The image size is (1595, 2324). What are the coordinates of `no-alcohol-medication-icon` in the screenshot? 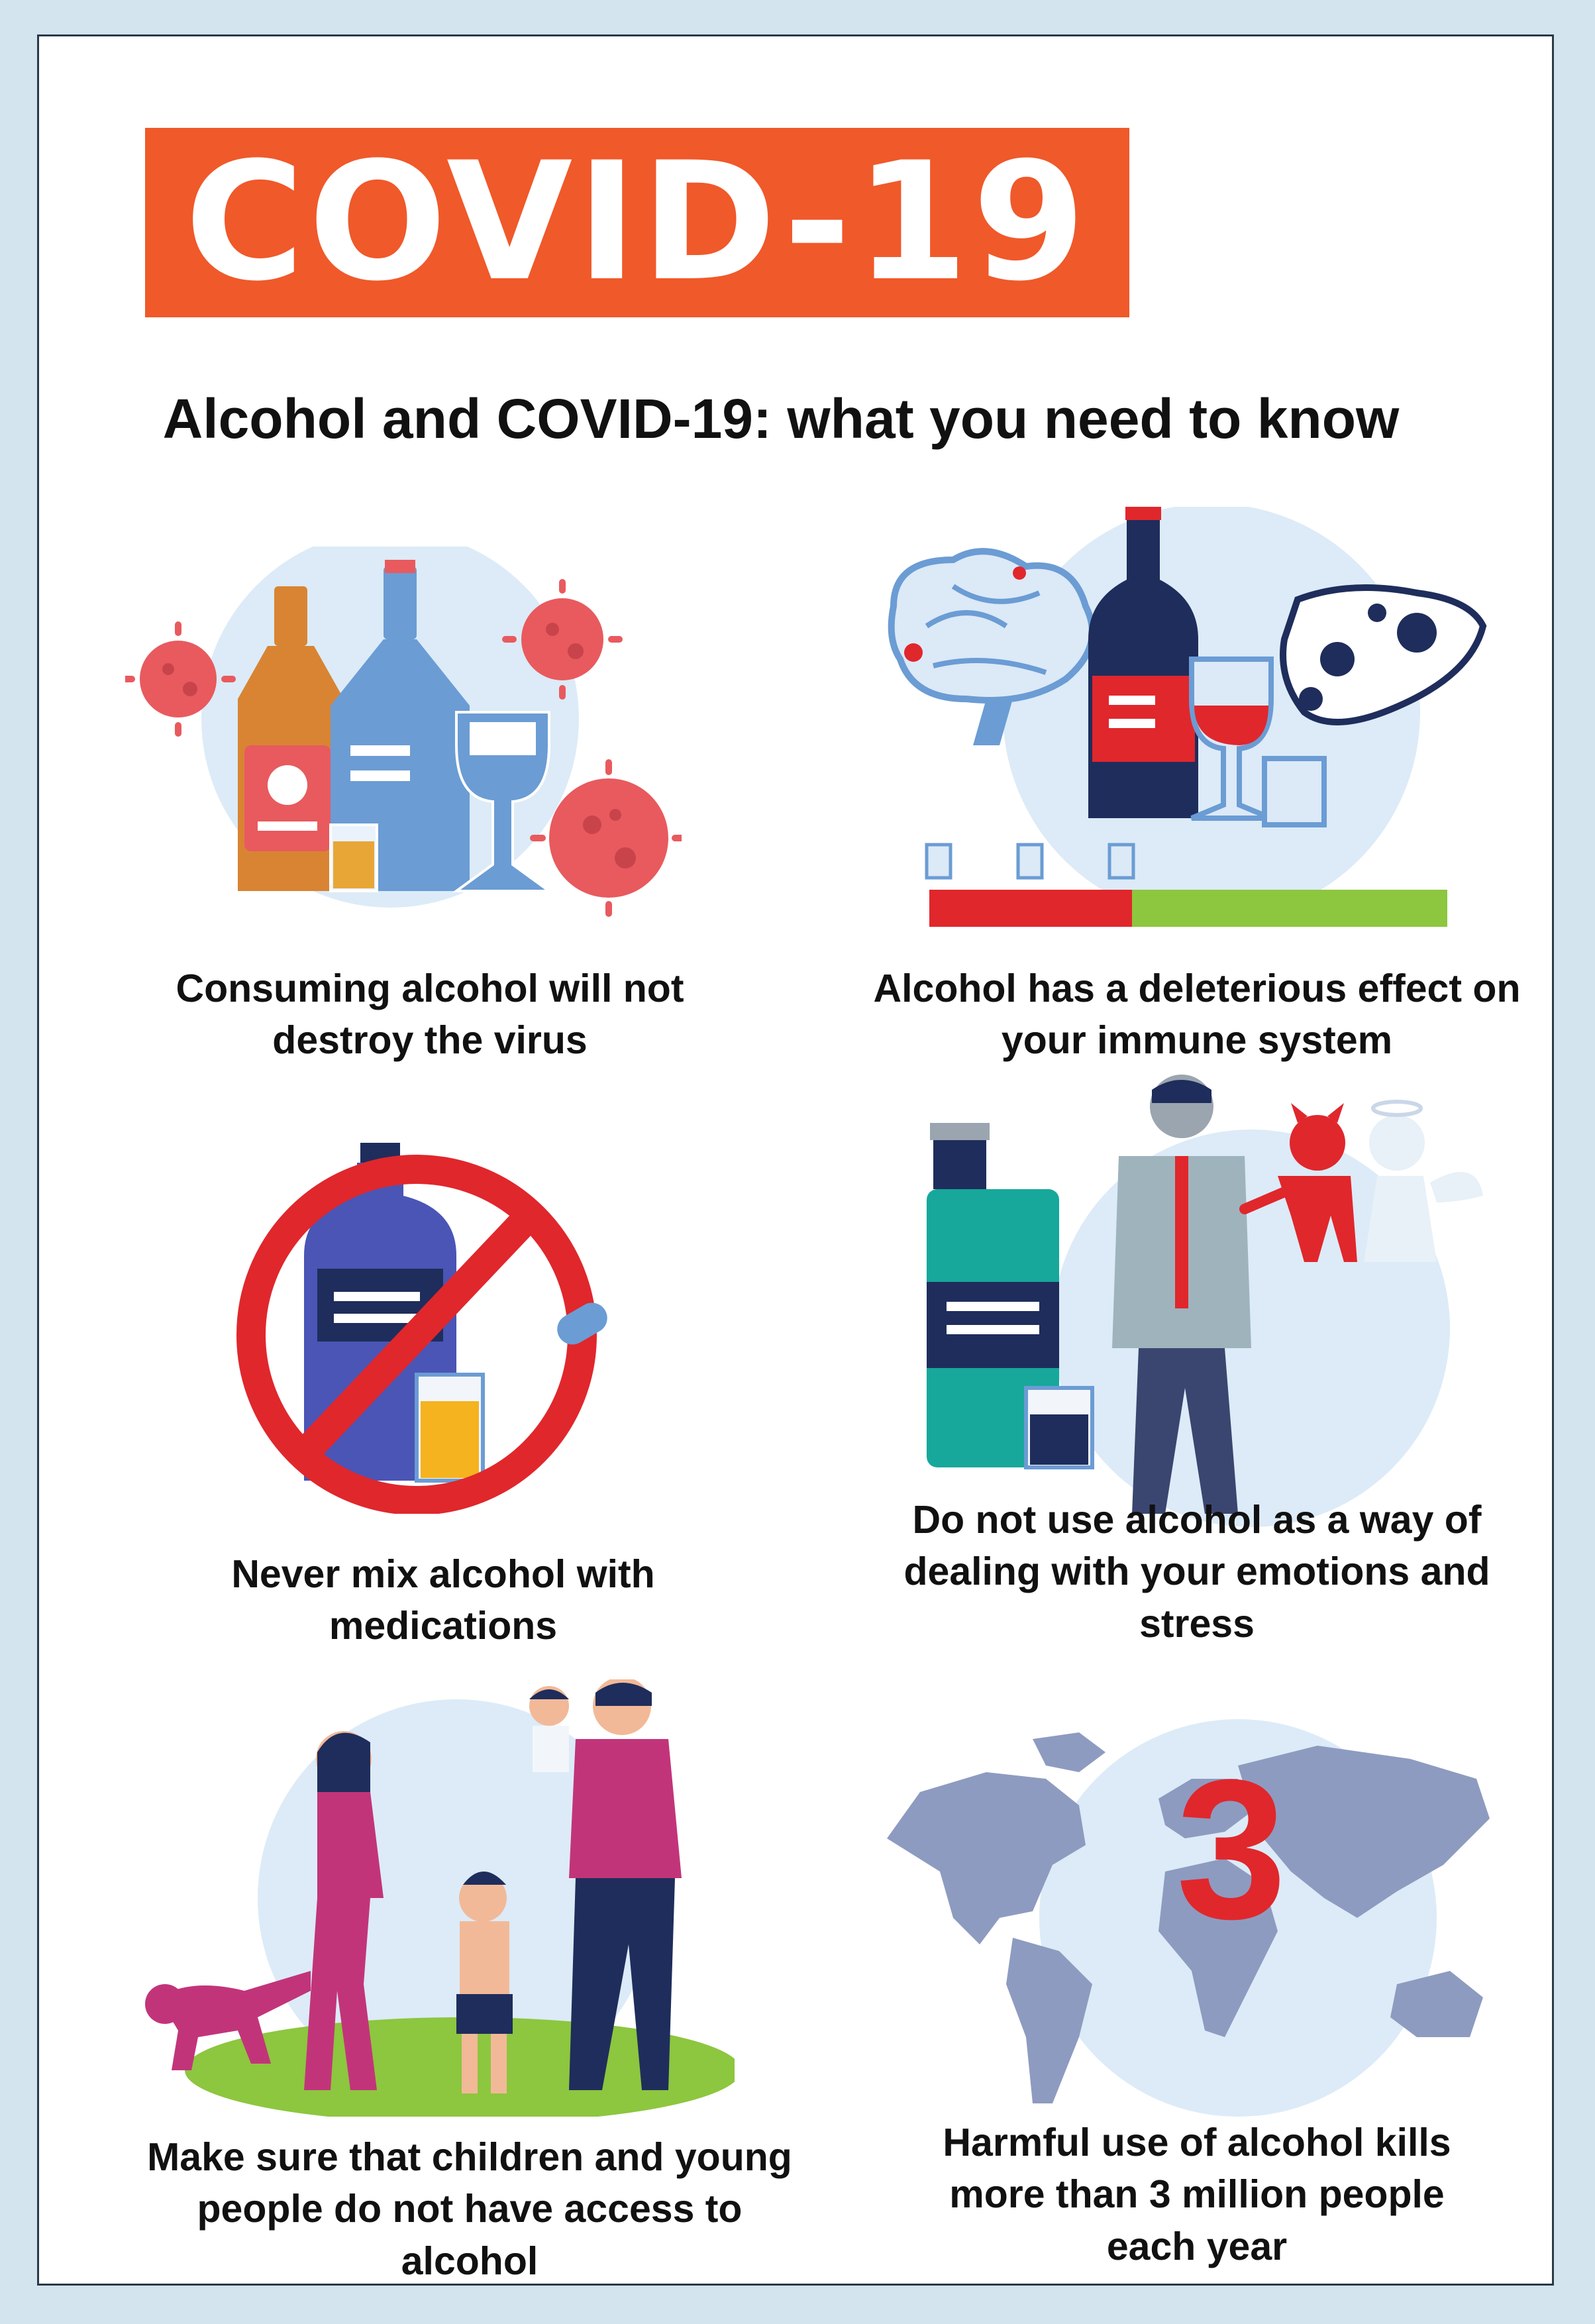 It's located at (430, 1319).